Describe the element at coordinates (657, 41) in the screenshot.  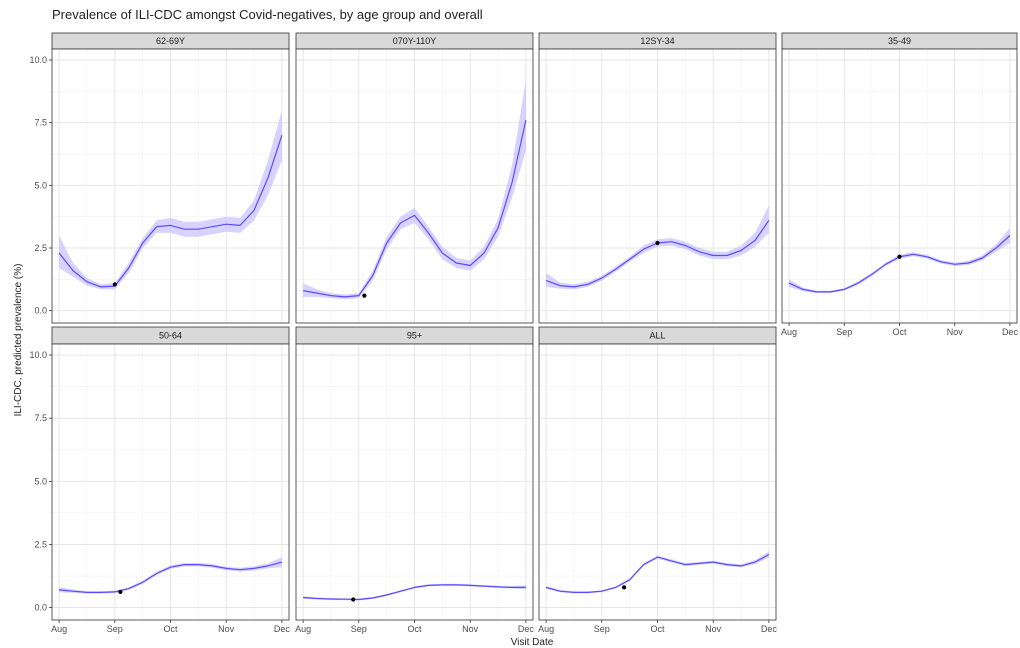
I see `facet-label-12sy-34: 12SY-34` at that location.